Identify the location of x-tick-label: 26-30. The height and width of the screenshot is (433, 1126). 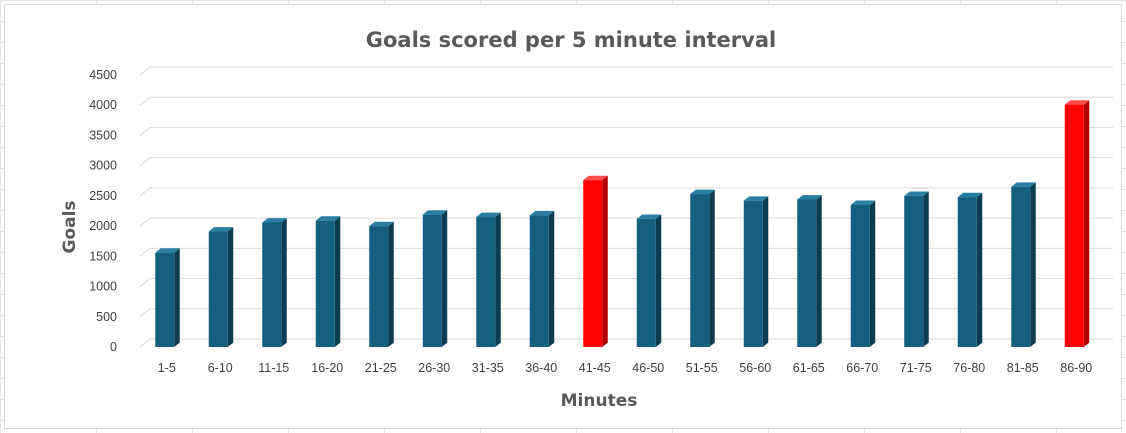
(434, 368).